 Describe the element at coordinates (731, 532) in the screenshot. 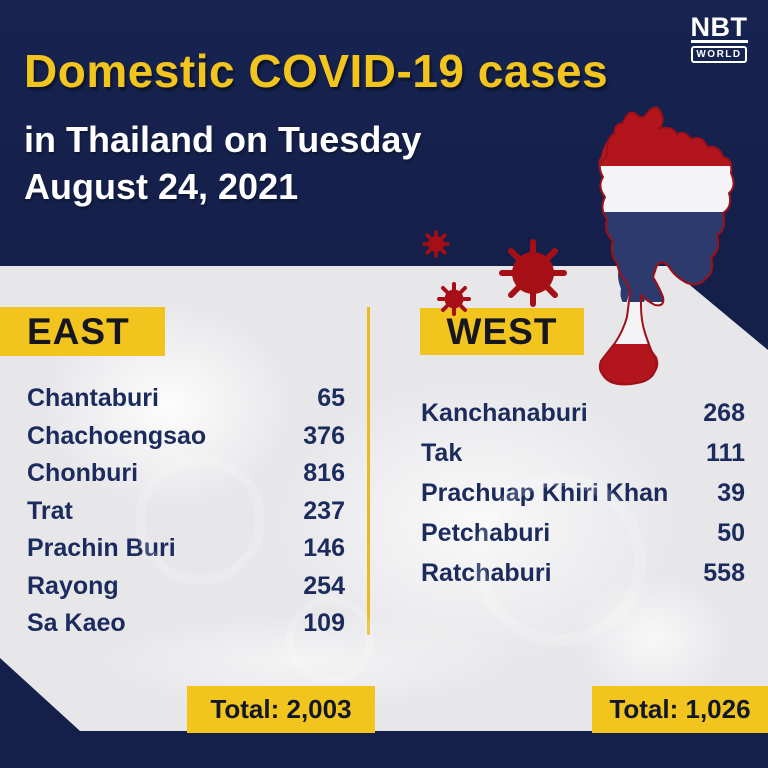

I see `case-count: 50` at that location.